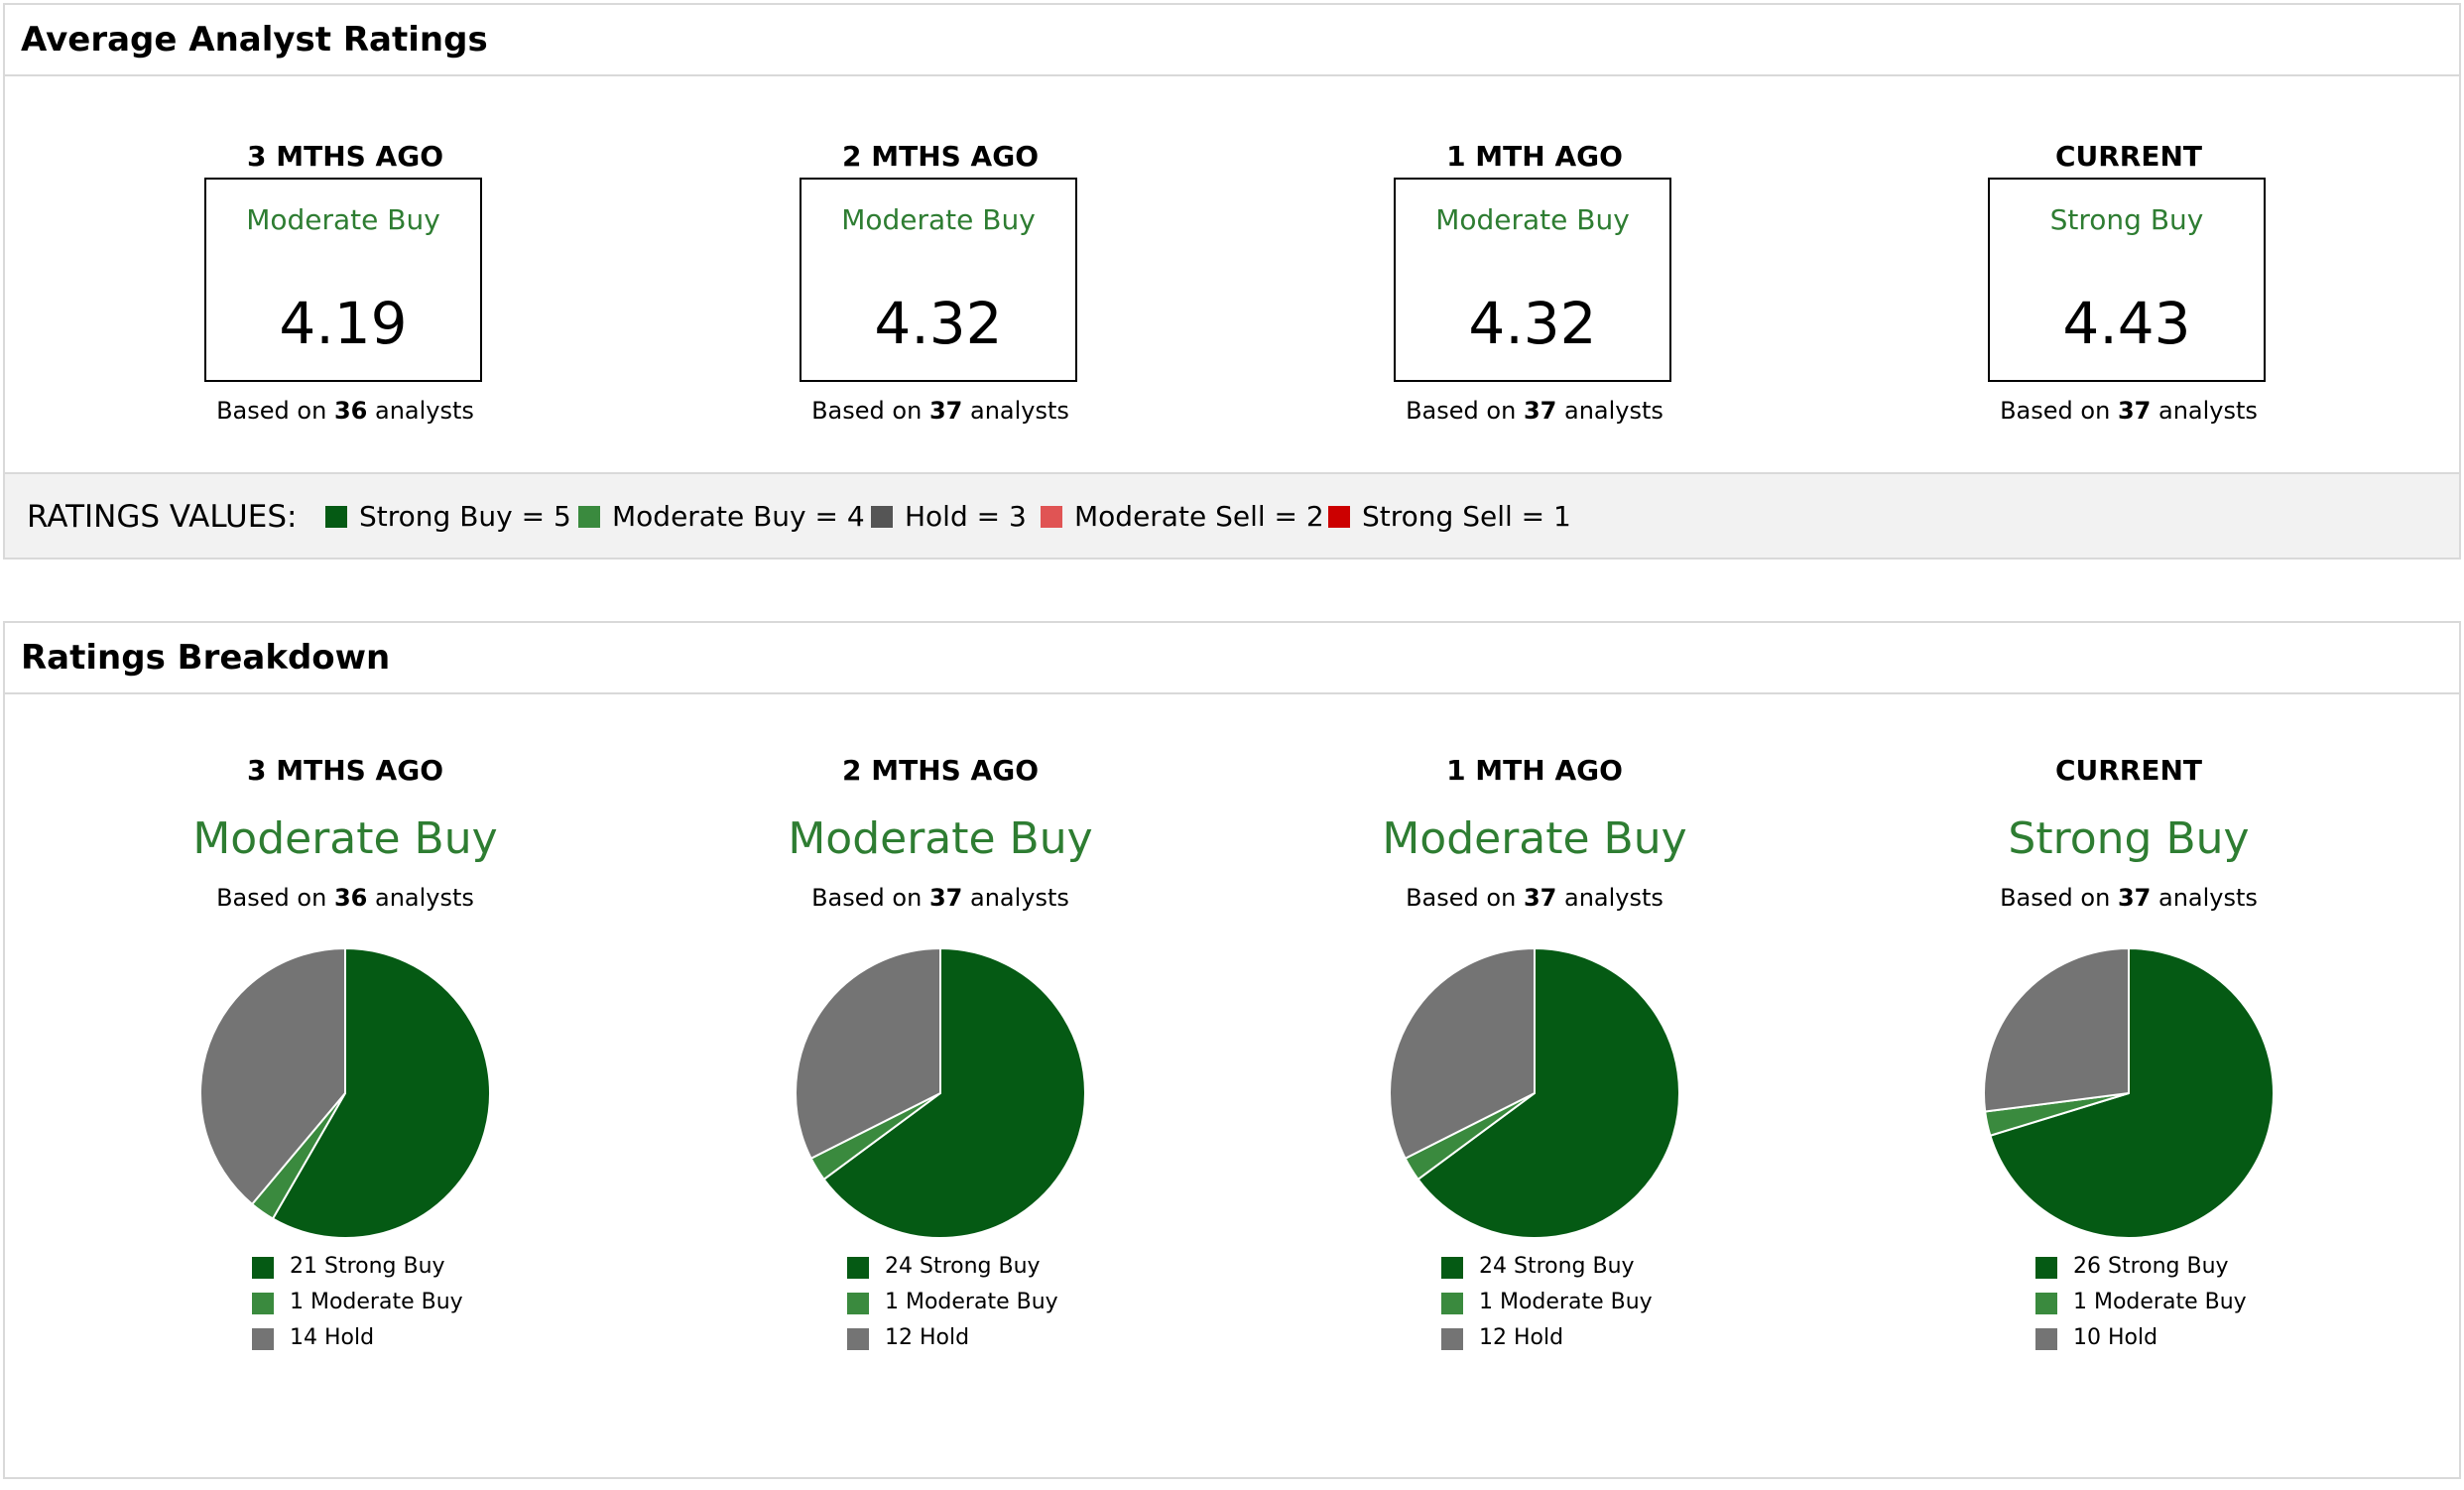 The image size is (2464, 1490). I want to click on legend-label: 26 Strong Buy, so click(2151, 1266).